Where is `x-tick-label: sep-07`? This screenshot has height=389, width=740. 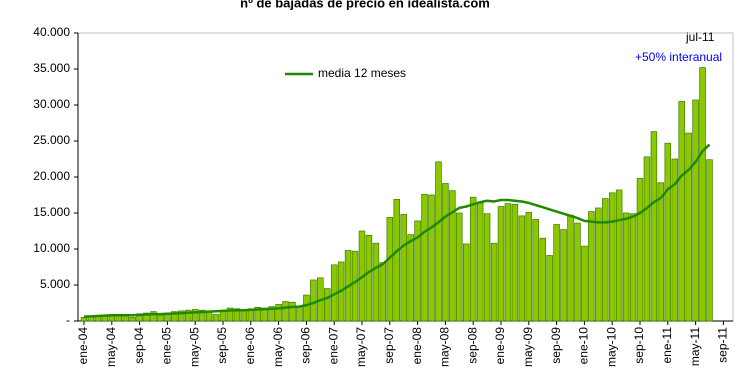 x-tick-label: sep-07 is located at coordinates (389, 345).